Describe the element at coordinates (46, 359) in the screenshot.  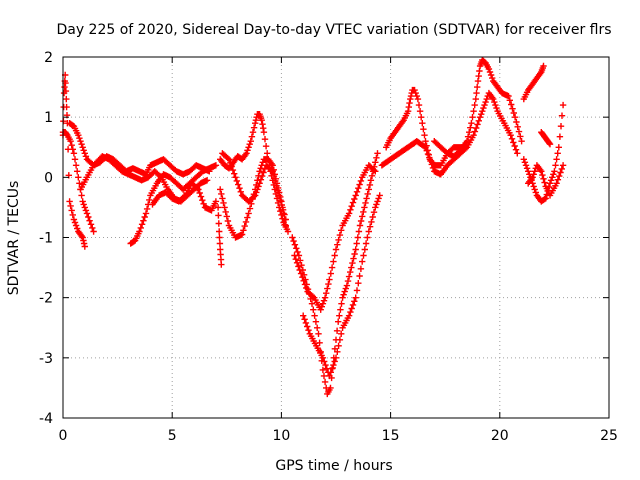
I see `y-tick-label: -3` at that location.